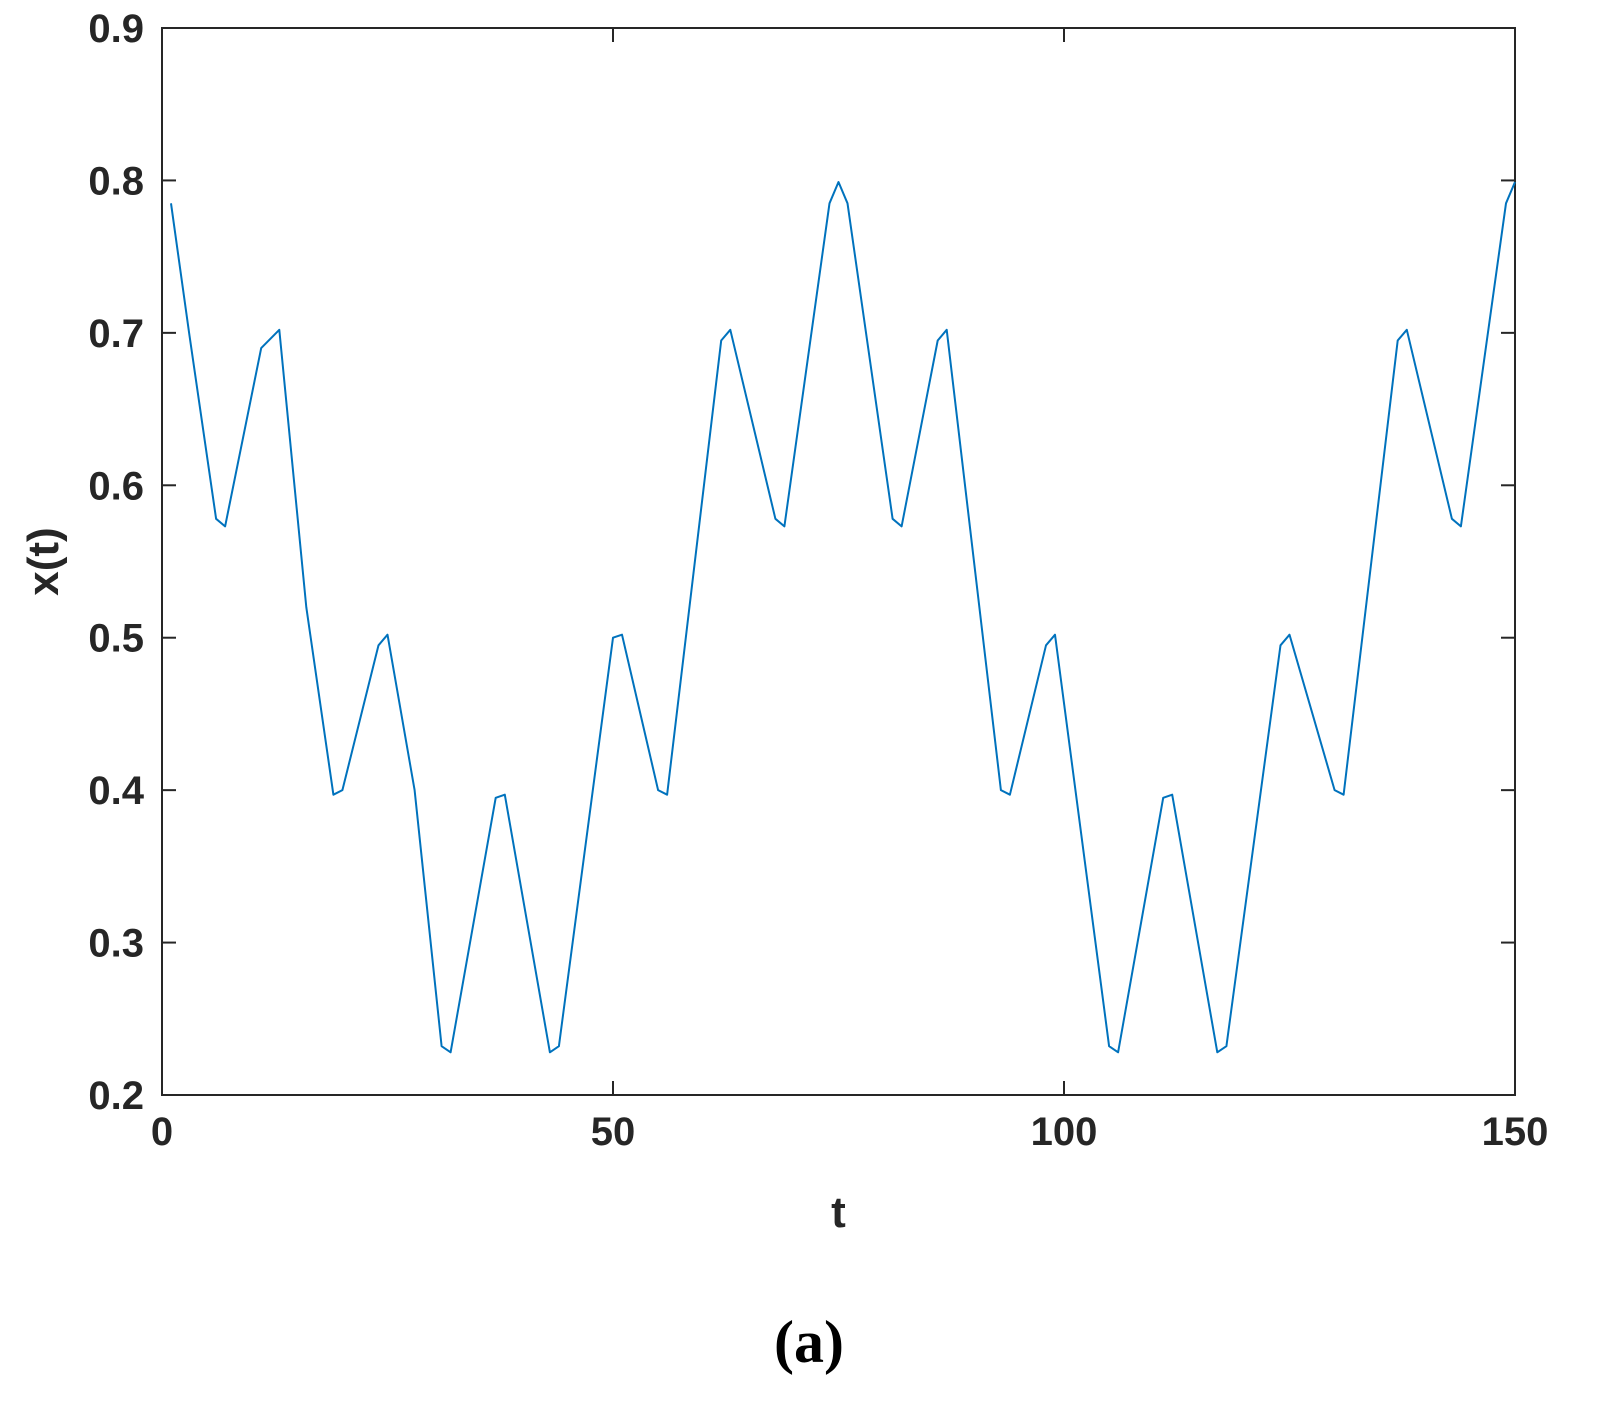 The width and height of the screenshot is (1618, 1421). What do you see at coordinates (613, 1132) in the screenshot?
I see `x-tick-label: 50` at bounding box center [613, 1132].